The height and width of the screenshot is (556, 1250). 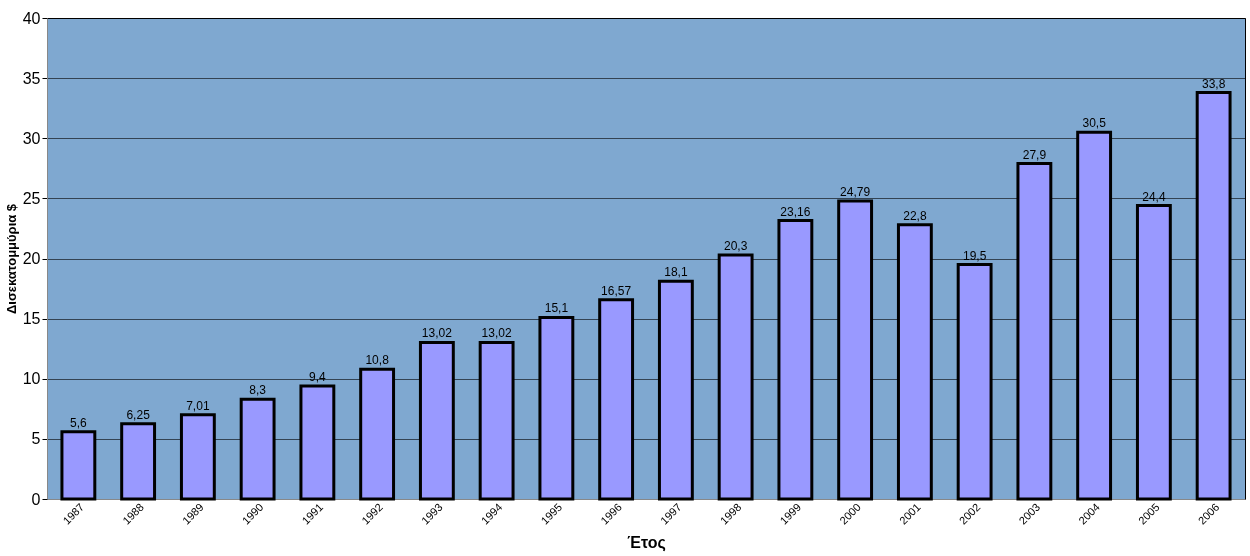 I want to click on y-axis-title: Δισεκατομμύρια $, so click(x=11, y=259).